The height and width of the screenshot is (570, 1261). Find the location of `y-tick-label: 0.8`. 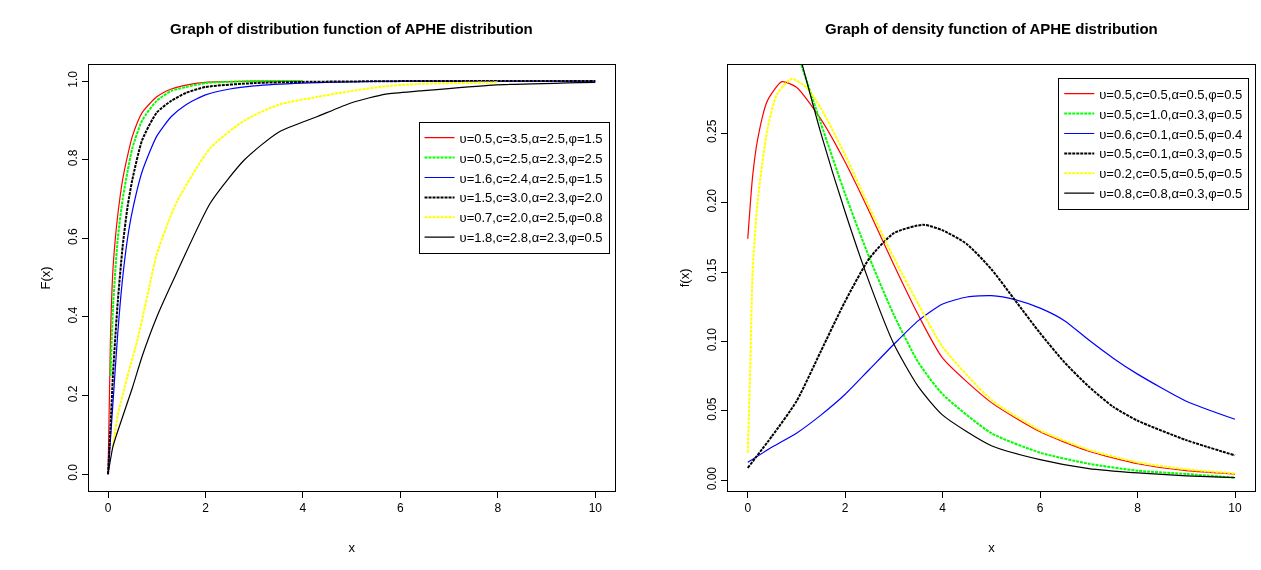

y-tick-label: 0.8 is located at coordinates (72, 158).